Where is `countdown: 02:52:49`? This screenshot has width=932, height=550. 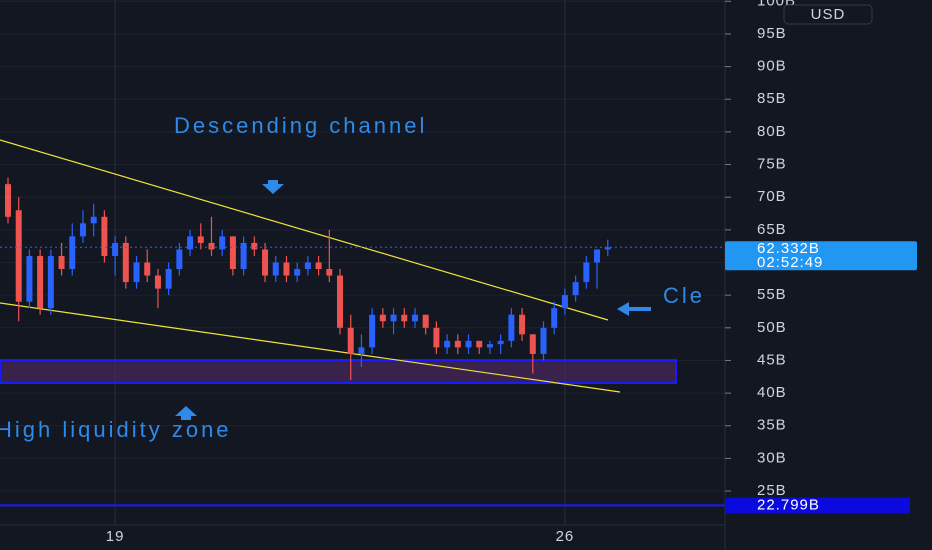 countdown: 02:52:49 is located at coordinates (790, 262).